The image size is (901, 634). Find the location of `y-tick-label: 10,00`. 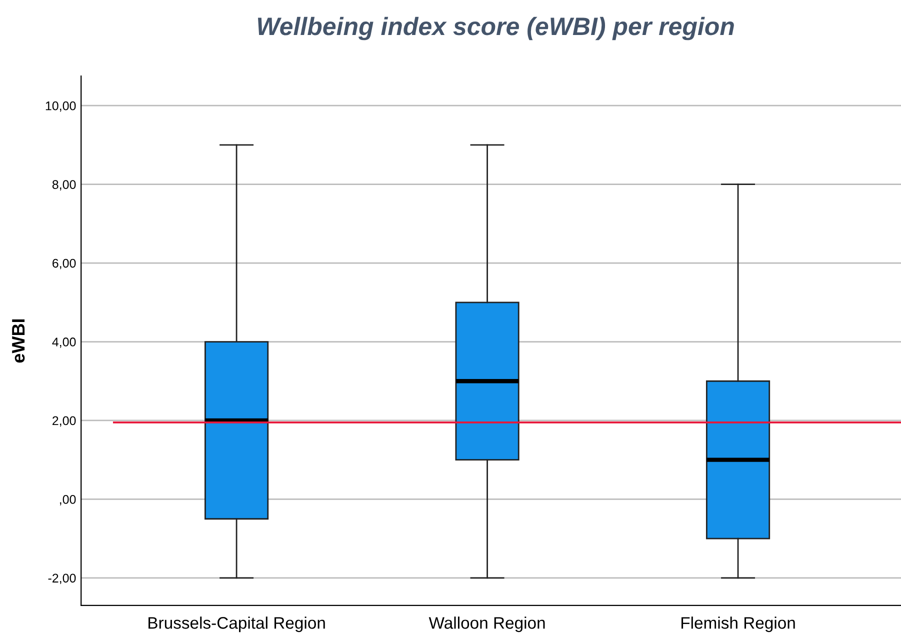

y-tick-label: 10,00 is located at coordinates (61, 106).